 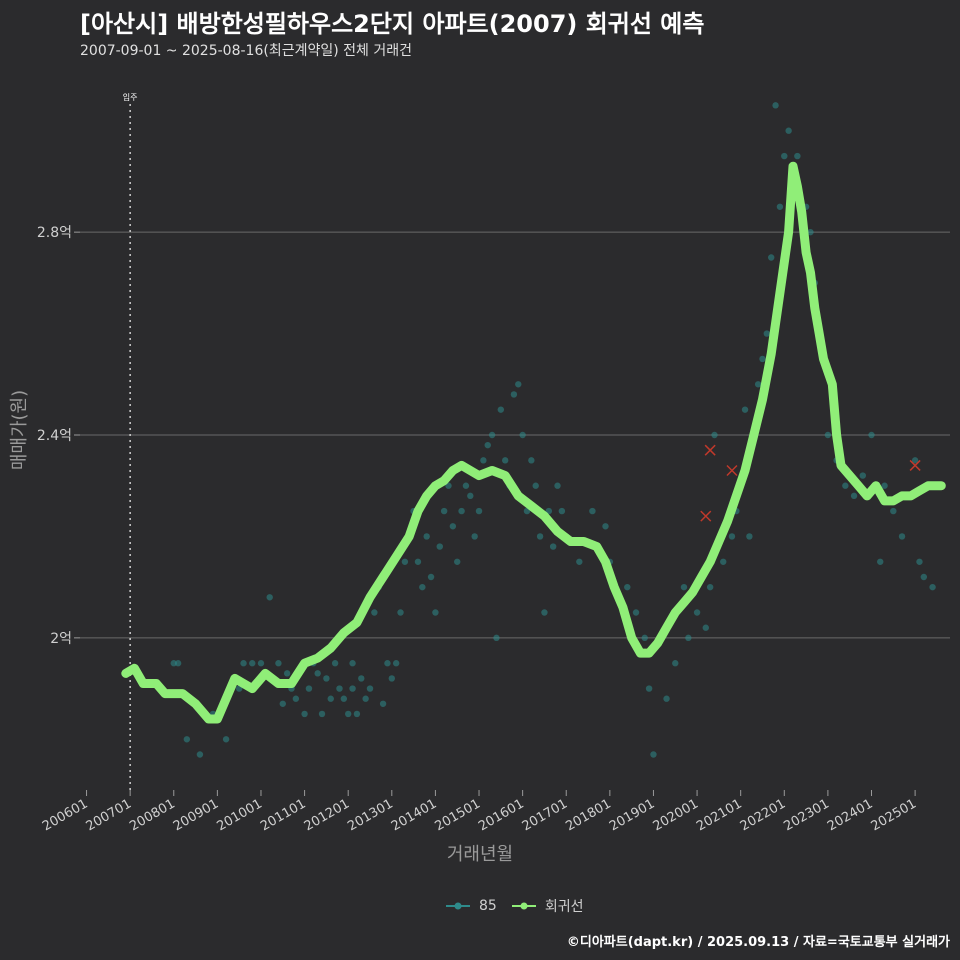 What do you see at coordinates (370, 815) in the screenshot?
I see `x-tick-label: 201301` at bounding box center [370, 815].